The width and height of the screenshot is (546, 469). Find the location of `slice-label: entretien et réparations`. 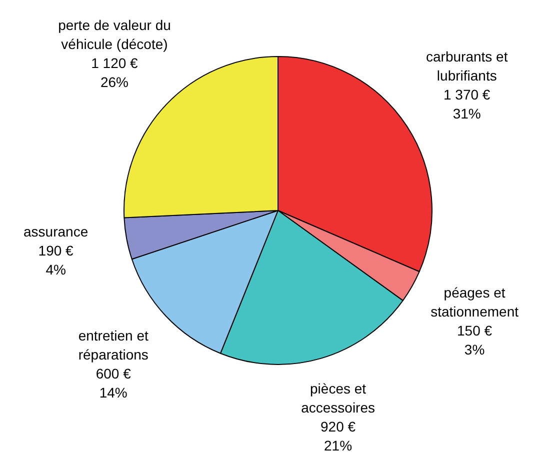

slice-label: entretien et réparations is located at coordinates (113, 345).